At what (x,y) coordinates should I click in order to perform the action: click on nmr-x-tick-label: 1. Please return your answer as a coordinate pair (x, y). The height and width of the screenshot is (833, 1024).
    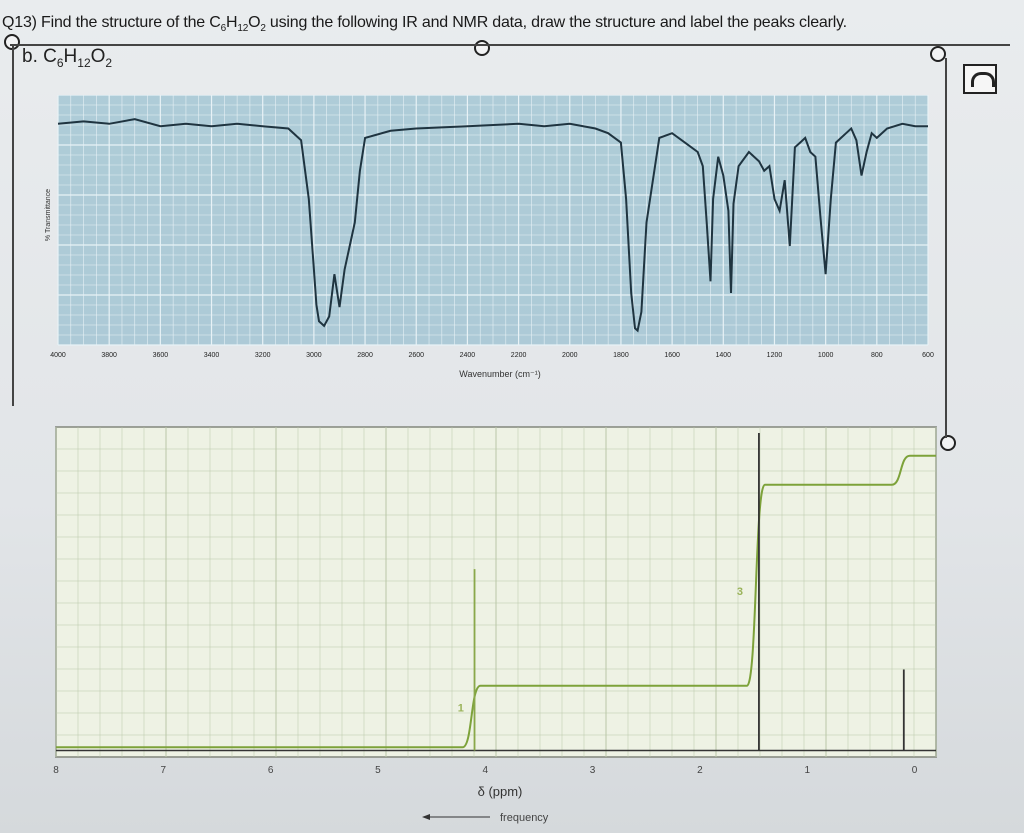
    Looking at the image, I should click on (807, 770).